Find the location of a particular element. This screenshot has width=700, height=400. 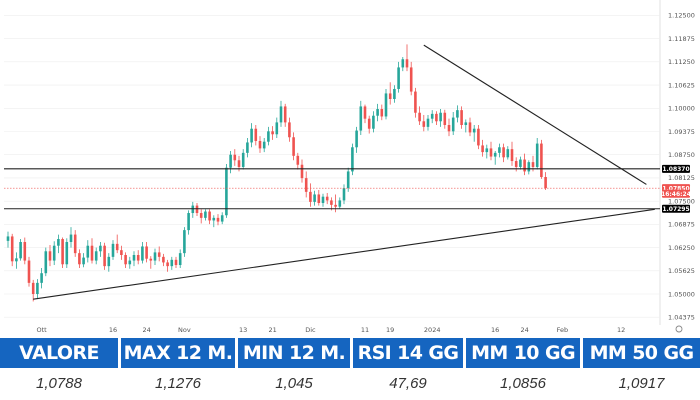

y-tick-label: 1.05000 is located at coordinates (681, 294).